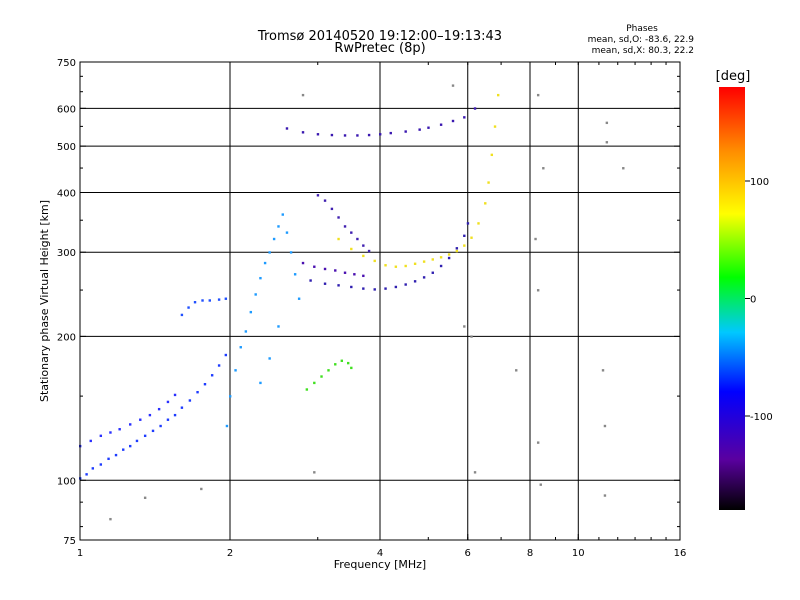  What do you see at coordinates (69, 541) in the screenshot?
I see `y-tick-label: 75` at bounding box center [69, 541].